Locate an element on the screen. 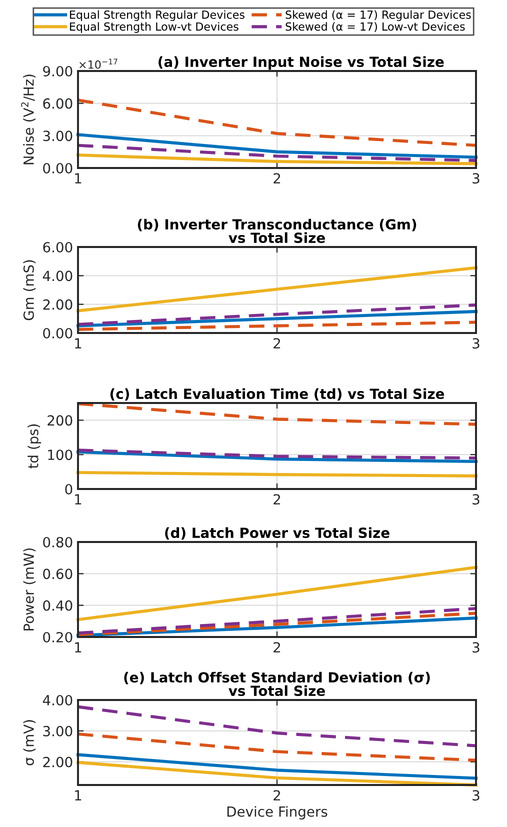 Image resolution: width=507 pixels, height=827 pixels. legend-label: Equal Strength Regular Devices is located at coordinates (157, 16).